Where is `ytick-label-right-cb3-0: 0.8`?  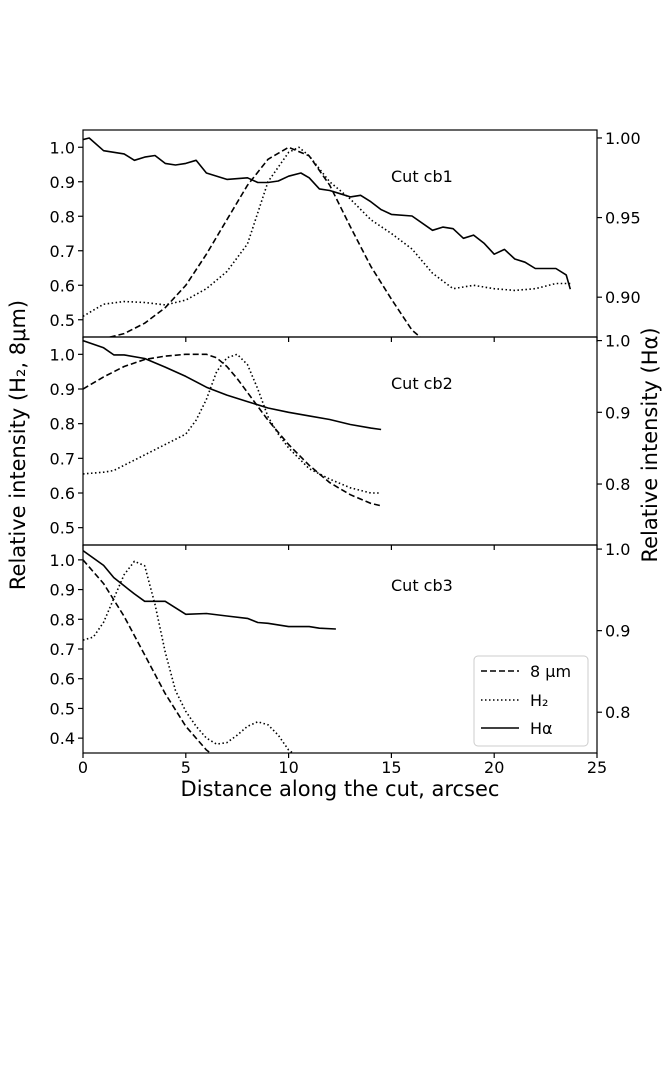 ytick-label-right-cb3-0: 0.8 is located at coordinates (617, 712).